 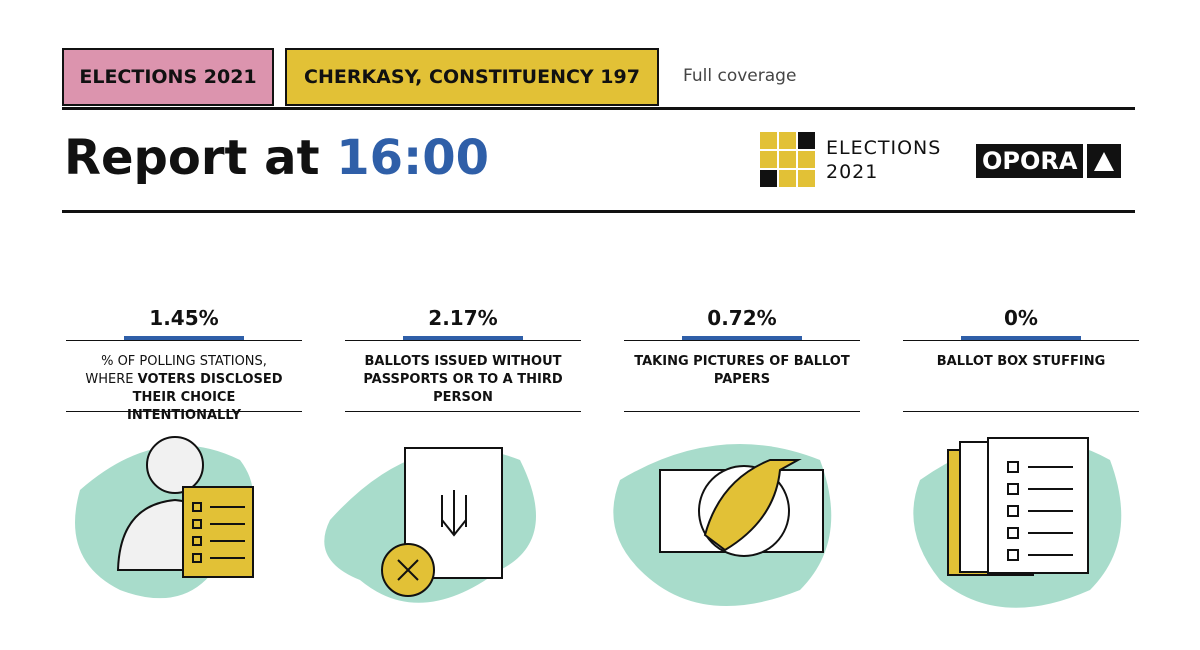 What do you see at coordinates (168, 77) in the screenshot?
I see `tag: ELECTIONS 2021` at bounding box center [168, 77].